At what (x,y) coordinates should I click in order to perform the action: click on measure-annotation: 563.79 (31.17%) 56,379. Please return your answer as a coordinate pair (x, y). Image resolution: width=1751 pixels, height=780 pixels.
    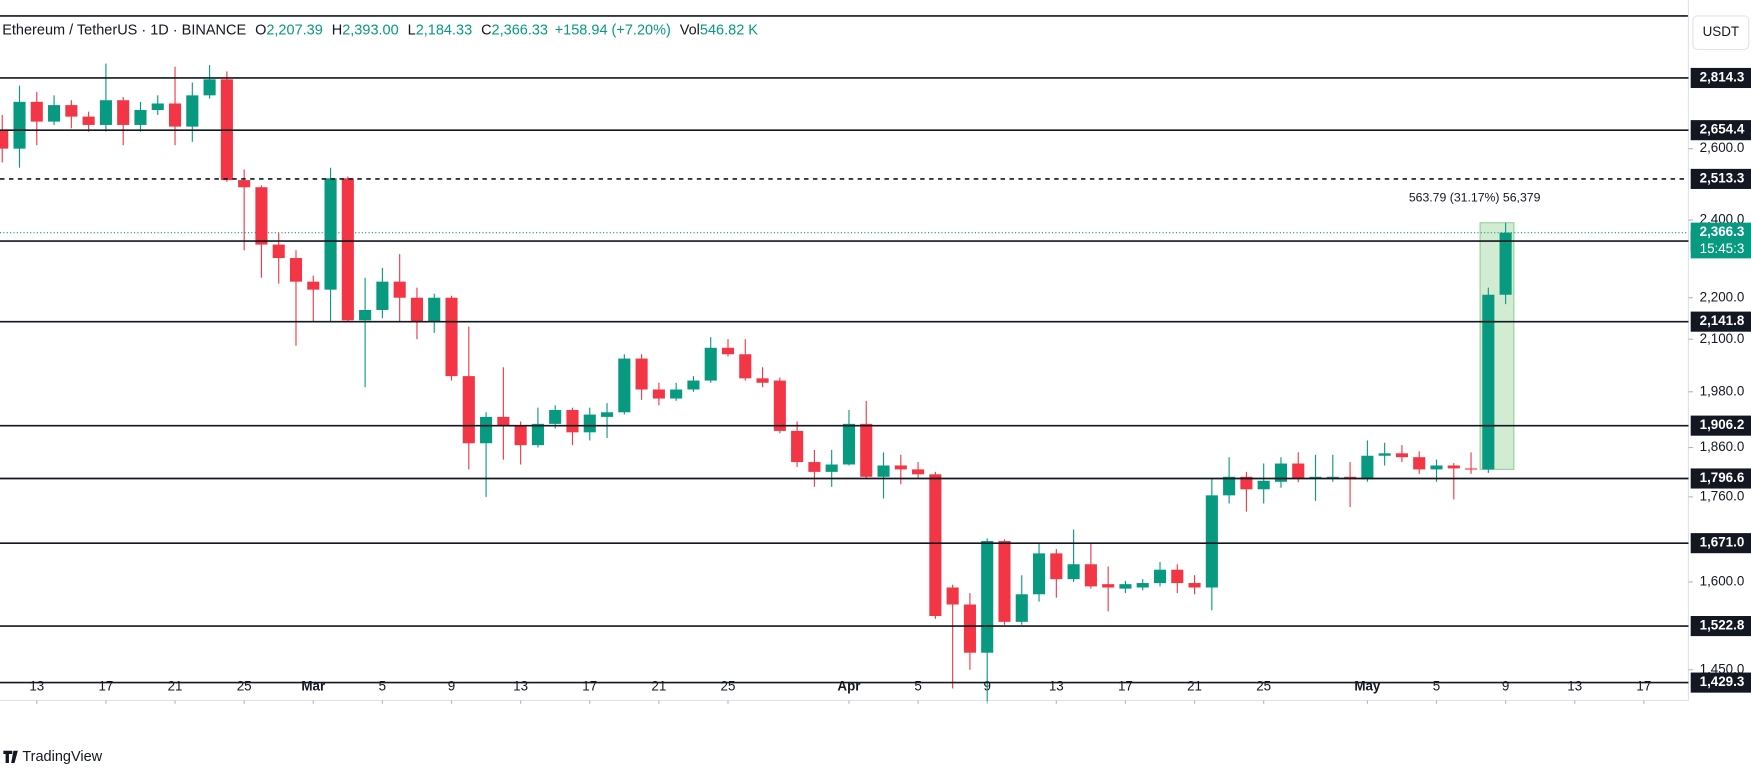
    Looking at the image, I should click on (1475, 197).